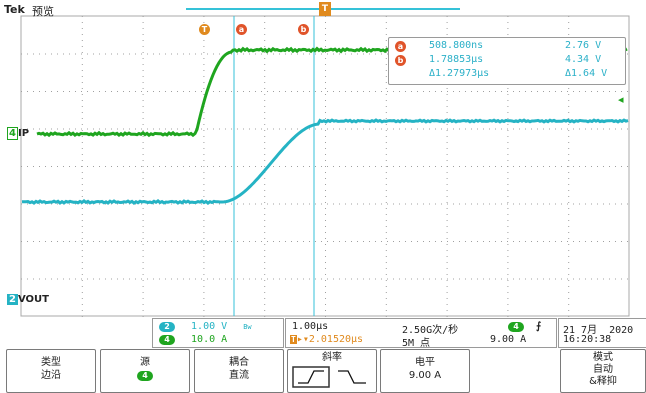  I want to click on trigger-type-button: 类型 边沿, so click(51, 371).